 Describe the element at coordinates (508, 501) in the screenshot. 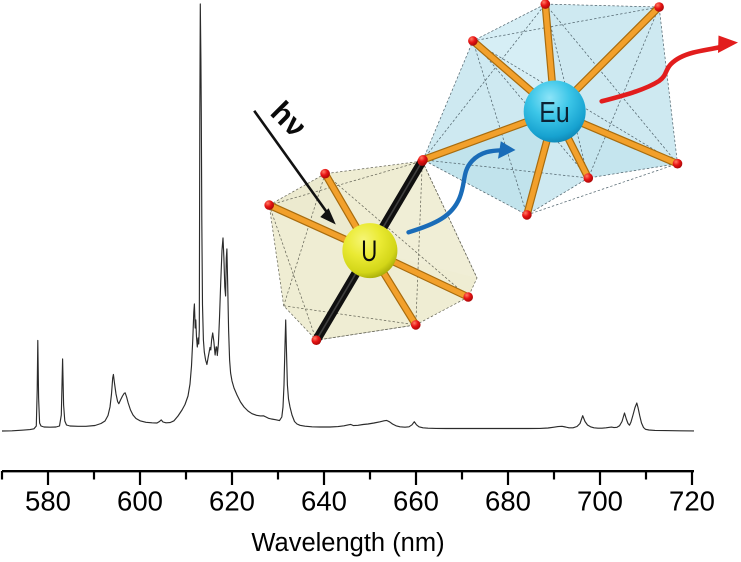

I see `svg-text: 680` at that location.